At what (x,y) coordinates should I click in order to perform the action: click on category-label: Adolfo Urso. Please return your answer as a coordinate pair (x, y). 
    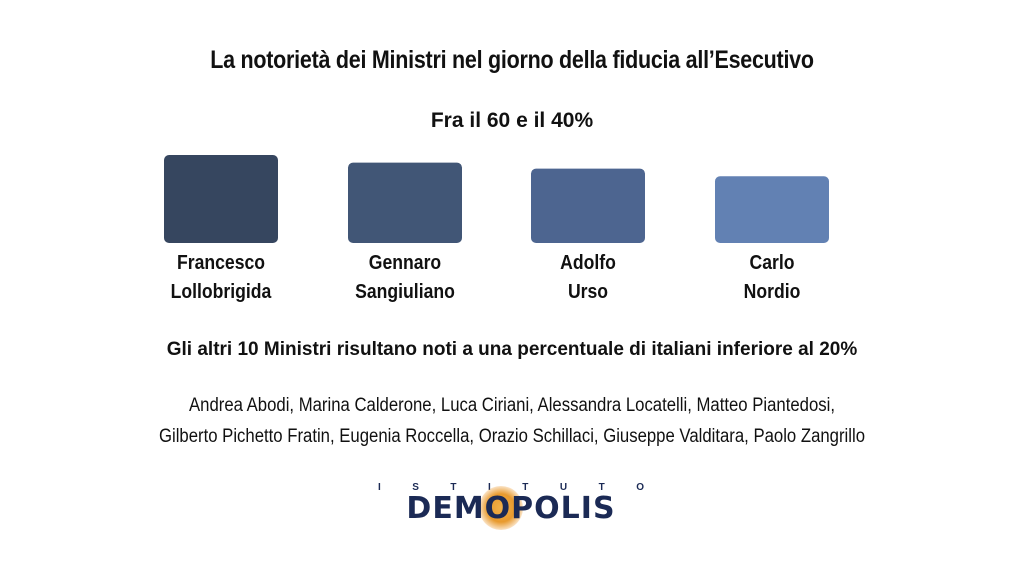
    Looking at the image, I should click on (588, 278).